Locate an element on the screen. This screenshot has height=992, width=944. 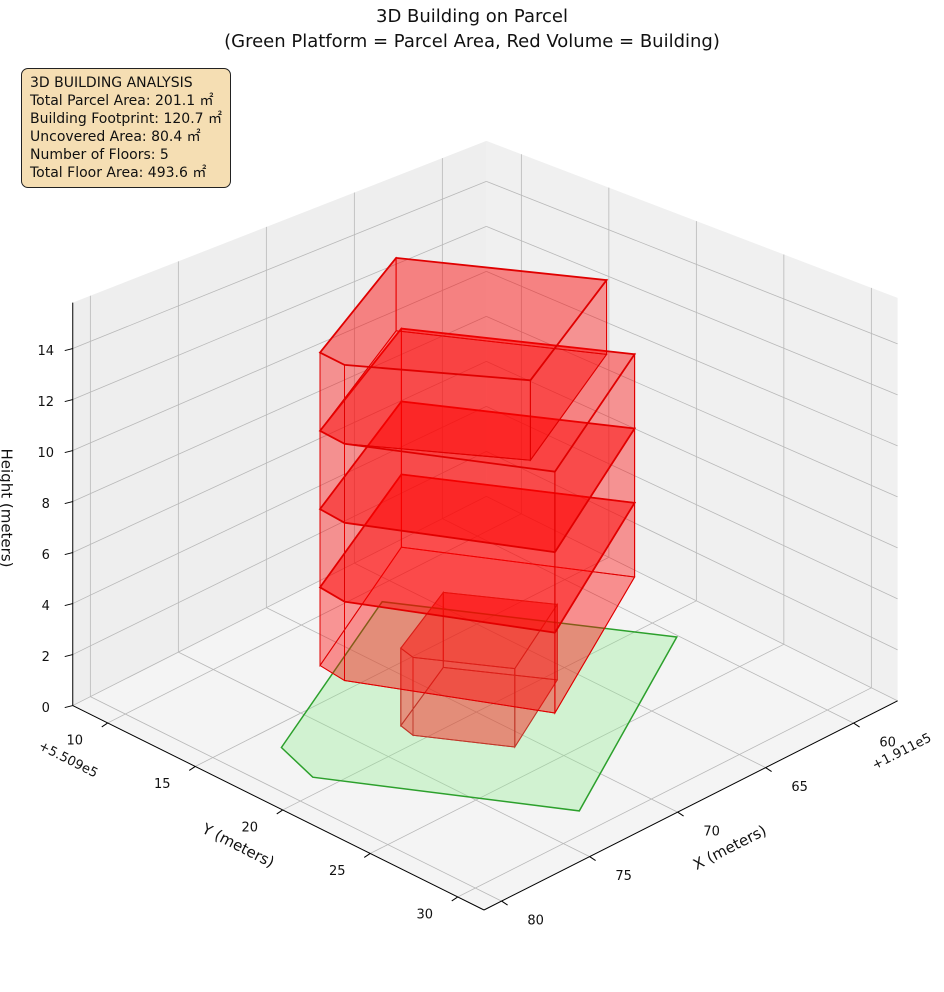
y-tick-label: 15 is located at coordinates (162, 784).